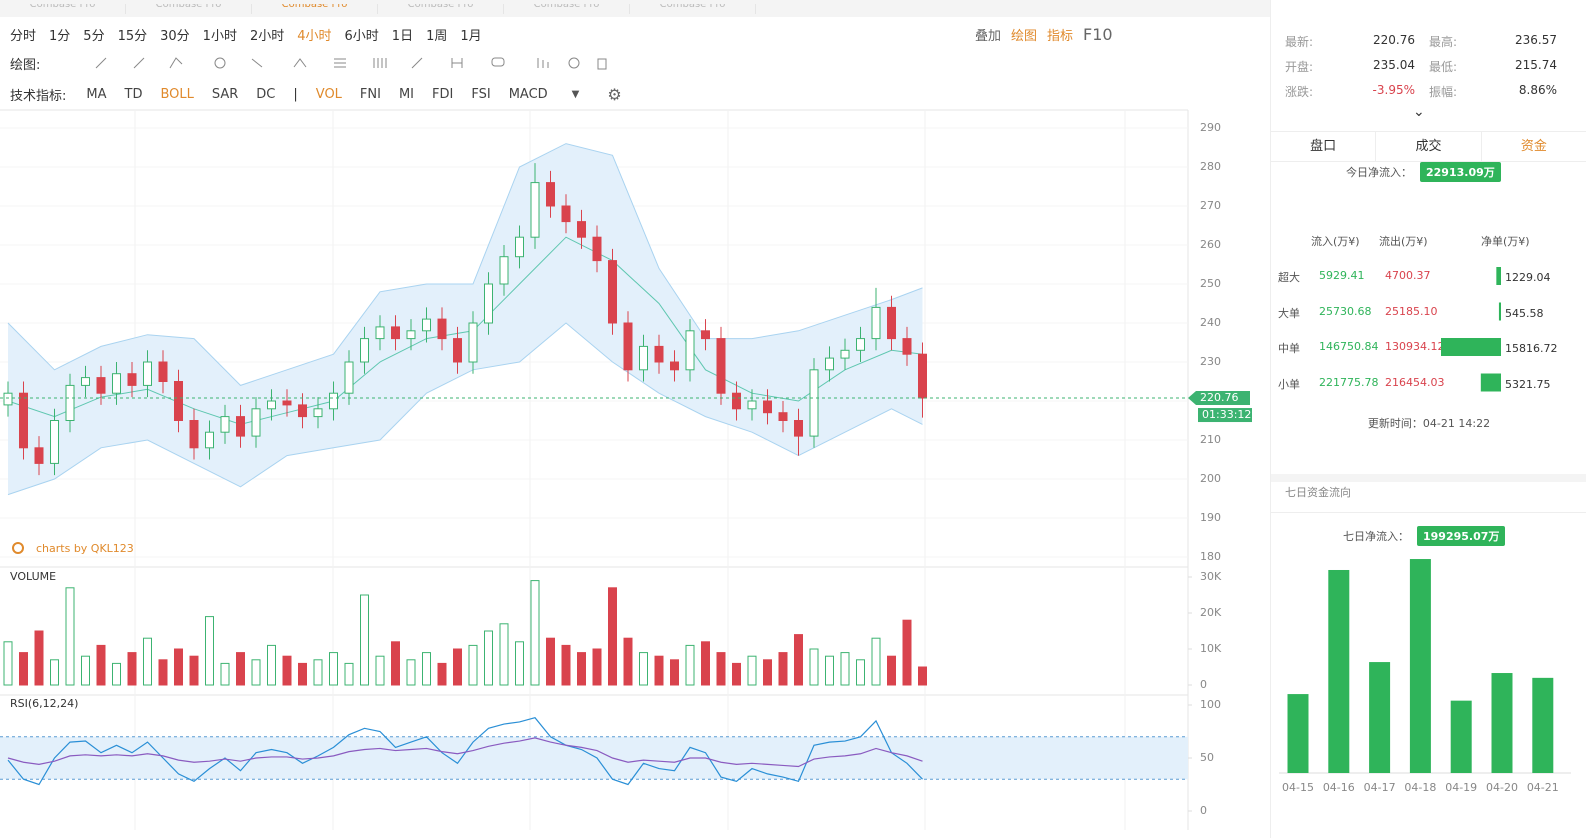 This screenshot has height=838, width=1586. I want to click on rsi-line, so click(465, 752).